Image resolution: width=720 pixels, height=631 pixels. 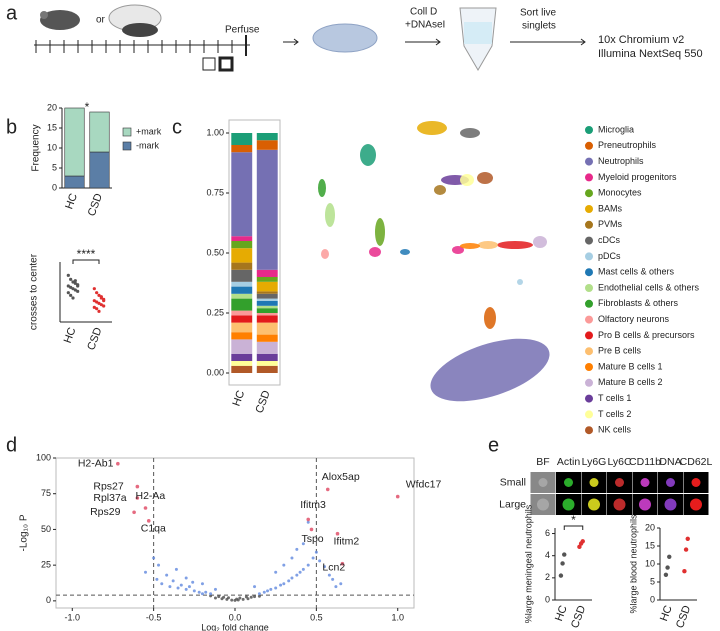 I want to click on legend-label: Neutrophils, so click(x=621, y=161).